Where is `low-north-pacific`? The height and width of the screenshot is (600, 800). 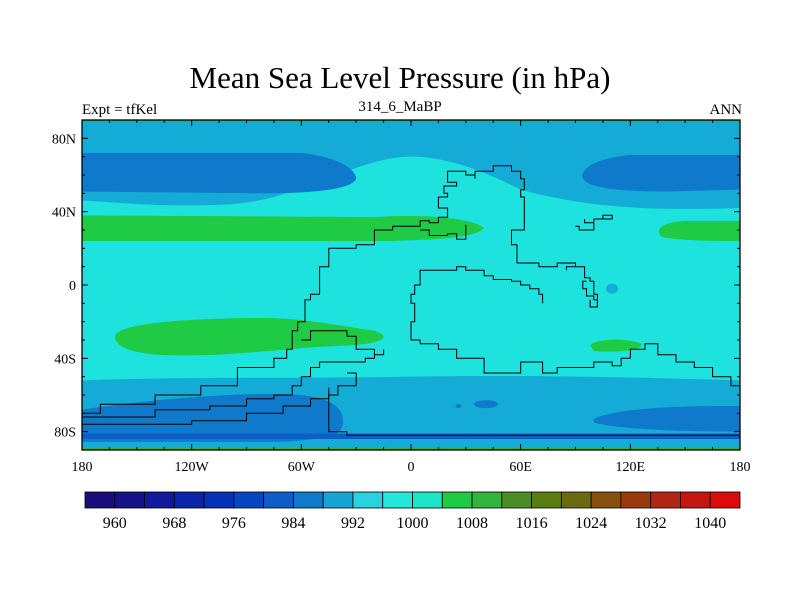 low-north-pacific is located at coordinates (219, 173).